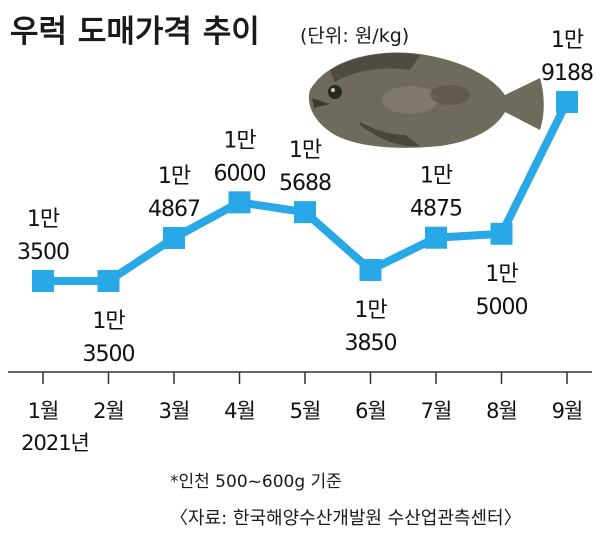 The width and height of the screenshot is (600, 540). What do you see at coordinates (502, 307) in the screenshot?
I see `data-label: 5000` at bounding box center [502, 307].